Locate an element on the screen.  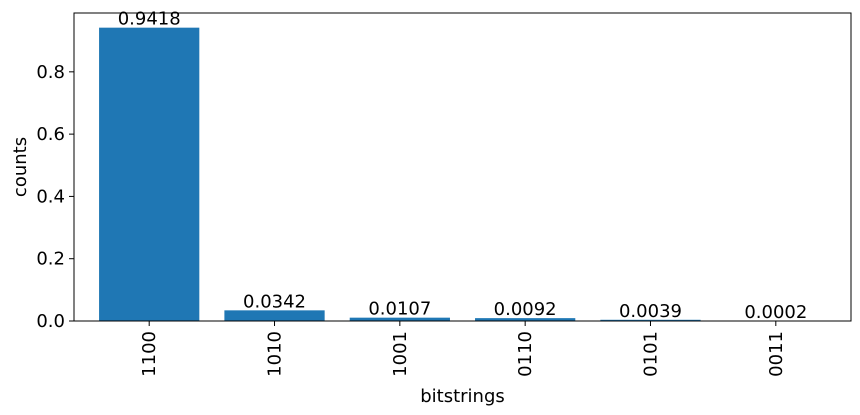
data-label-1001: 0.0107 is located at coordinates (399, 309).